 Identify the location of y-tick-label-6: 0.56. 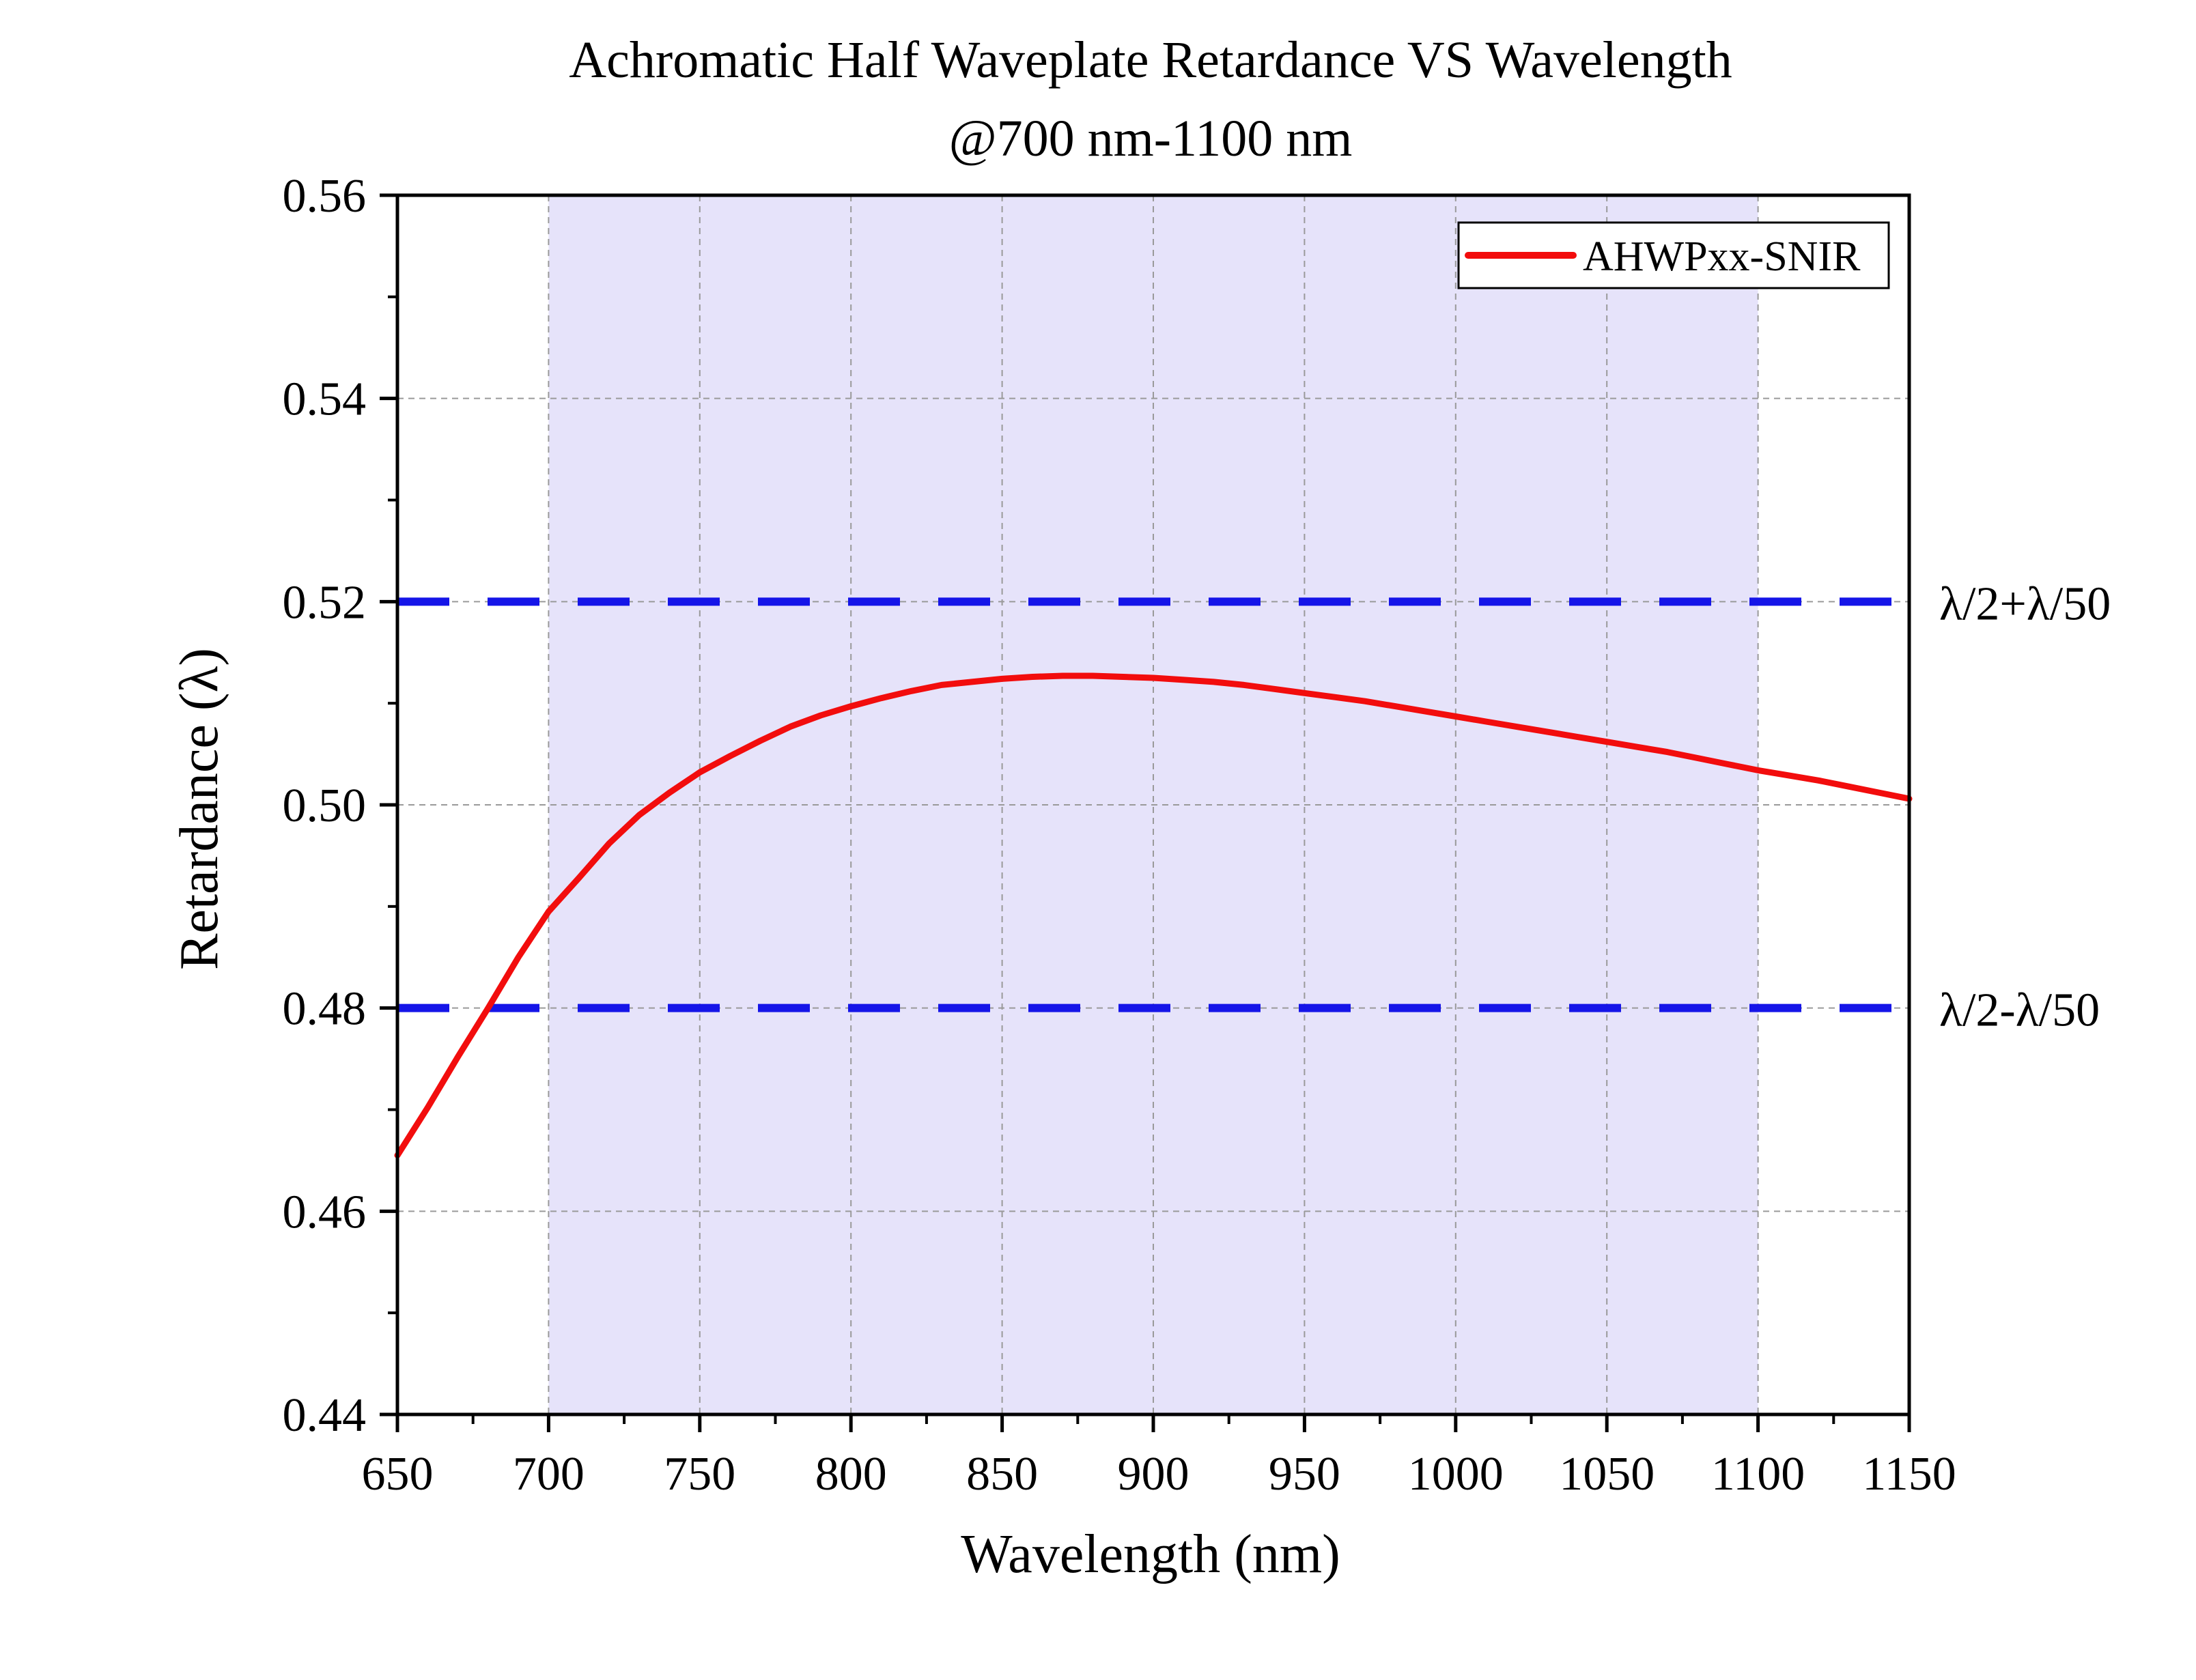
(325, 196).